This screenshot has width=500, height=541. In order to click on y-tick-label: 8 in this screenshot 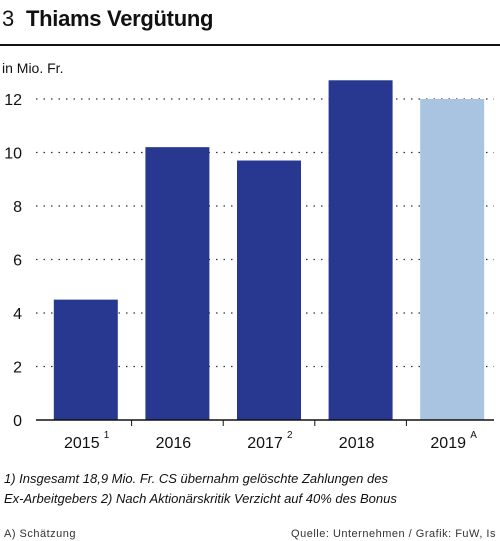, I will do `click(17, 207)`.